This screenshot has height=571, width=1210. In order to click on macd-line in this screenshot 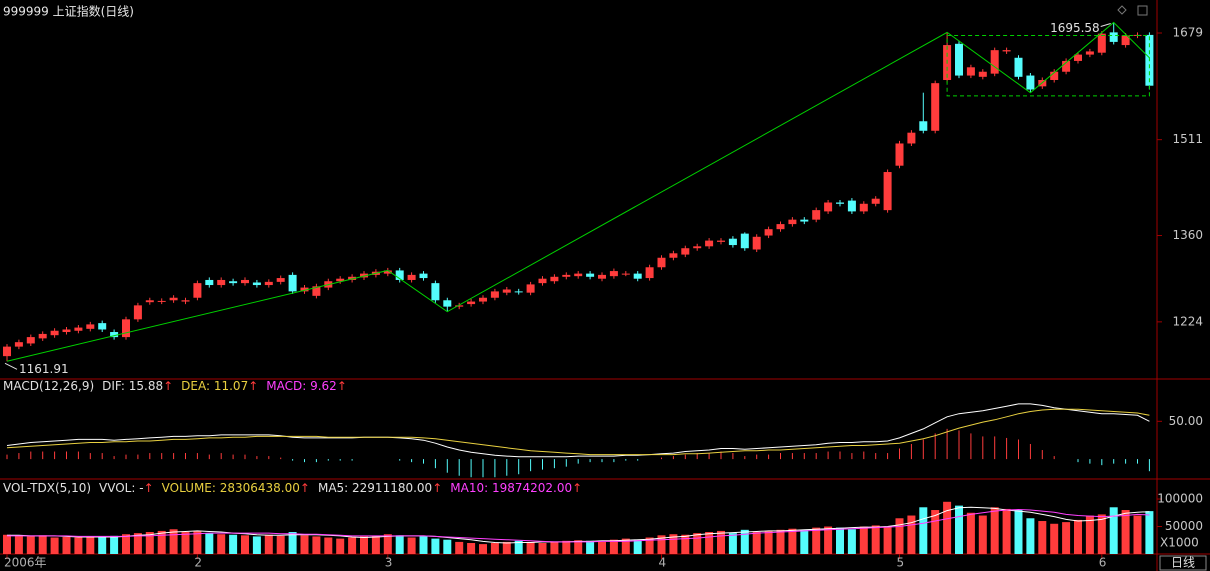, I will do `click(578, 430)`.